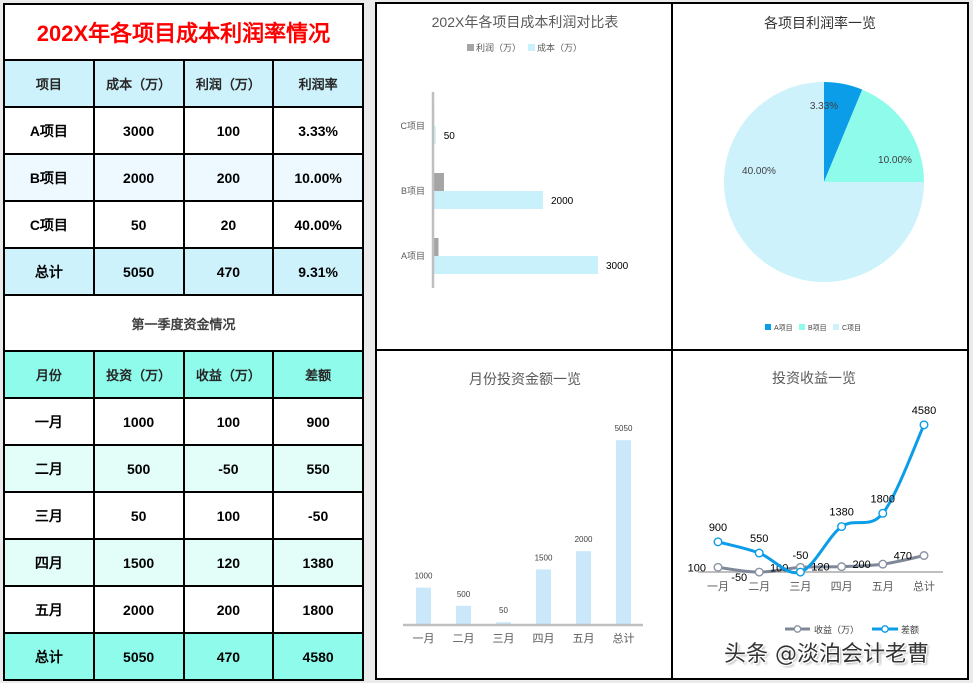 The image size is (973, 683). What do you see at coordinates (910, 629) in the screenshot?
I see `legend-label-difference: 差额` at bounding box center [910, 629].